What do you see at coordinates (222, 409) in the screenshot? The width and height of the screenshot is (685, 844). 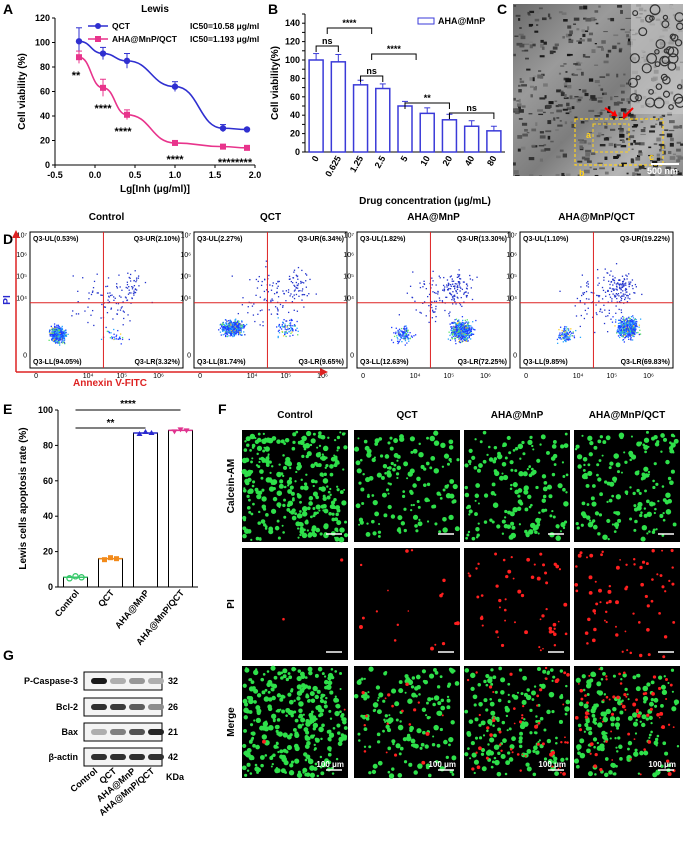 I see `panel-label-f: F` at bounding box center [222, 409].